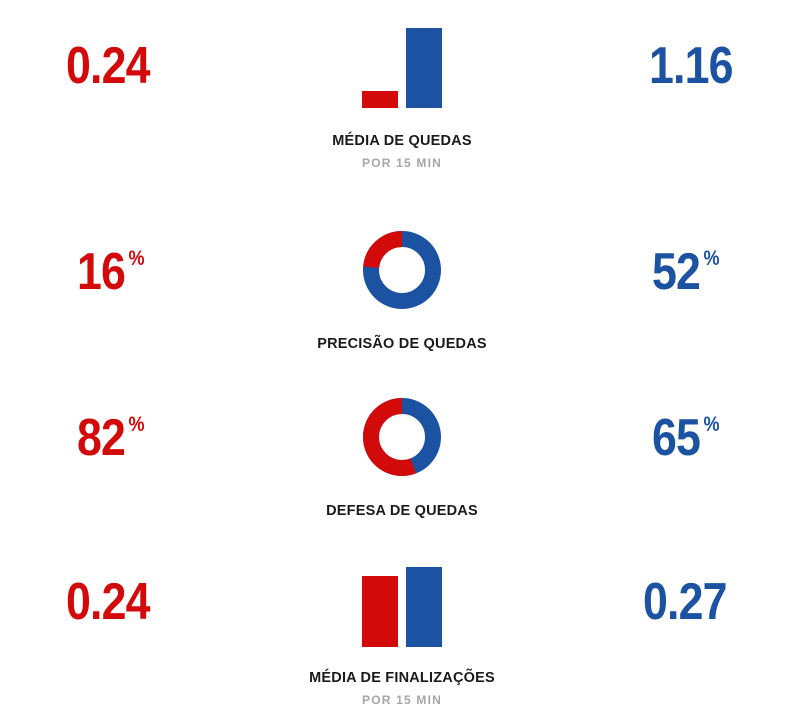  I want to click on stat-label: PRECISÃO DE QUEDAS, so click(402, 344).